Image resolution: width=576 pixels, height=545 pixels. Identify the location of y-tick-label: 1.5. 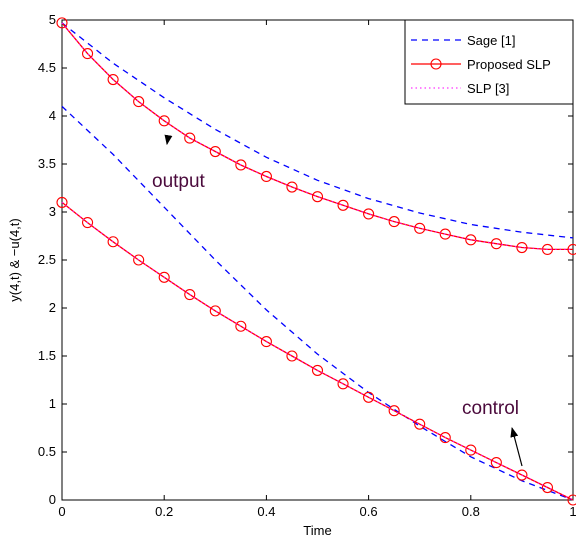
(47, 355).